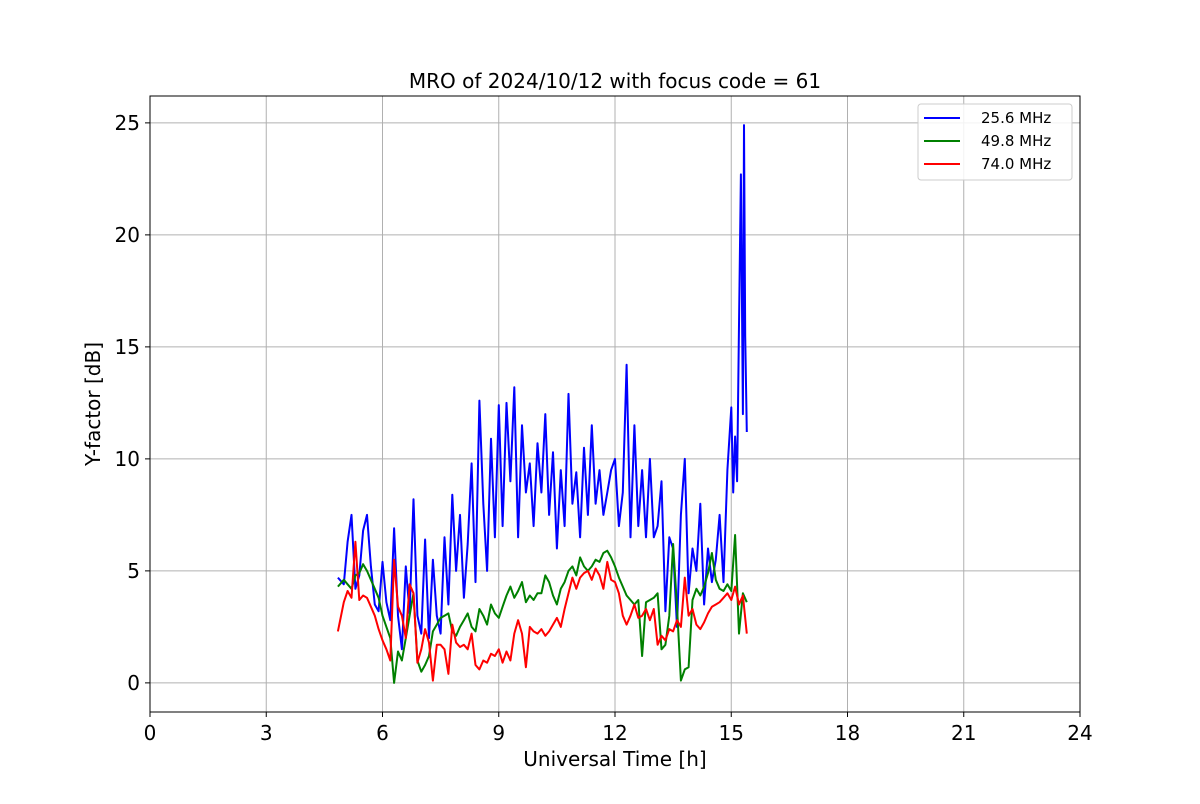 This screenshot has height=804, width=1200. What do you see at coordinates (1016, 141) in the screenshot?
I see `legend-label: 49.8 MHz` at bounding box center [1016, 141].